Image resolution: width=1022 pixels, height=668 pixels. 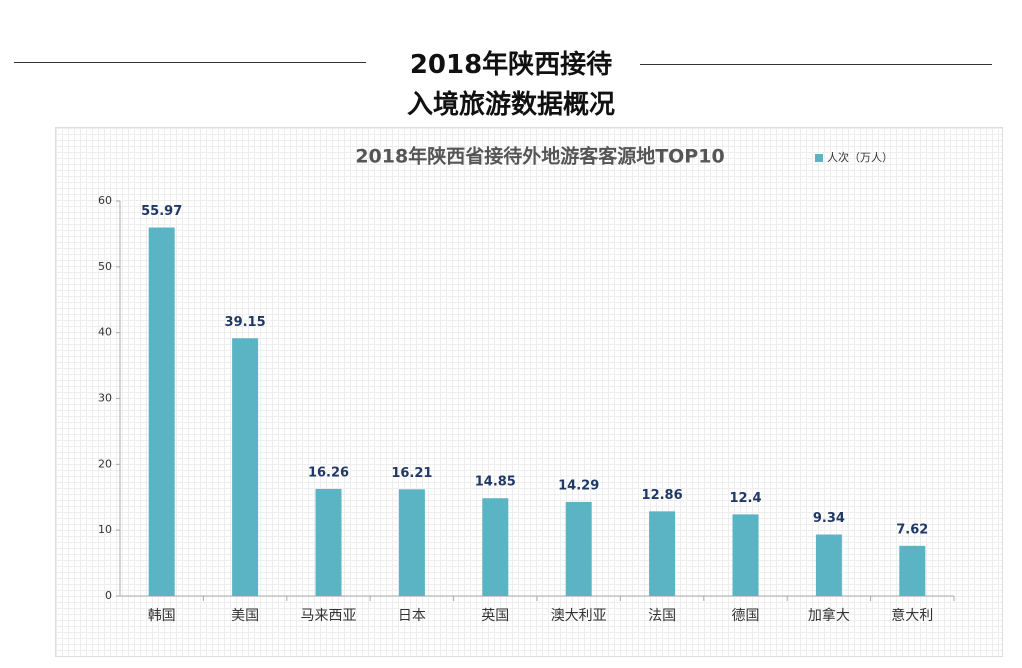 I want to click on value-label: 39.15, so click(x=245, y=322).